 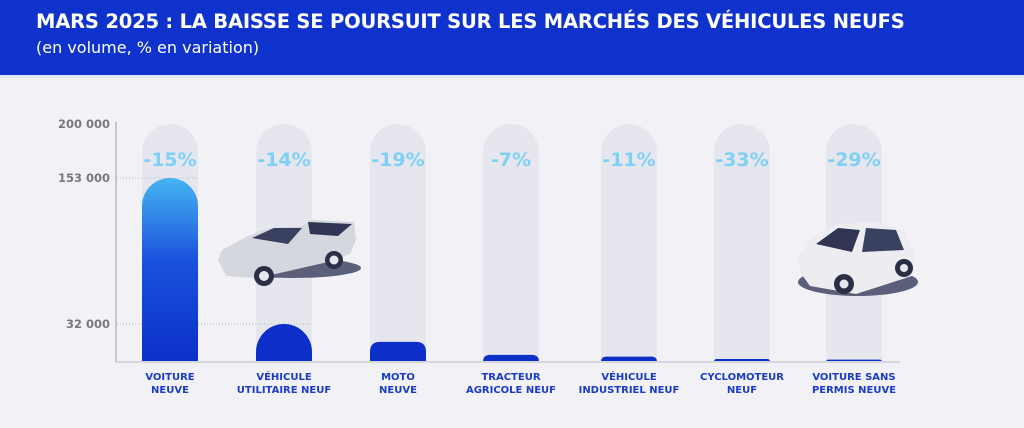 What do you see at coordinates (289, 253) in the screenshot?
I see `pickup-truck-icon` at bounding box center [289, 253].